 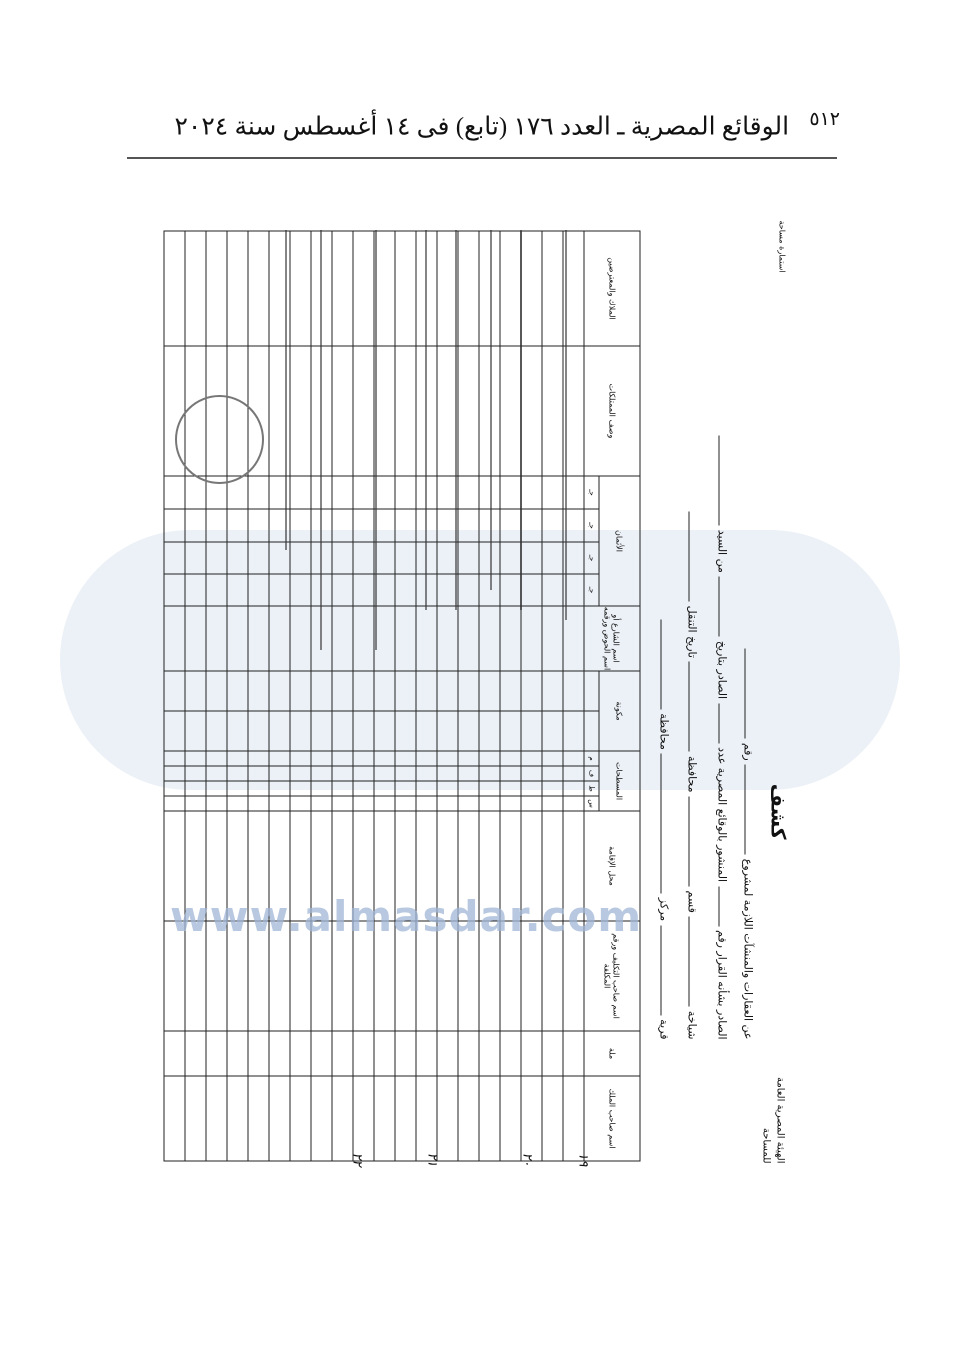 What do you see at coordinates (692, 1025) in the screenshot?
I see `label: شياخة` at bounding box center [692, 1025].